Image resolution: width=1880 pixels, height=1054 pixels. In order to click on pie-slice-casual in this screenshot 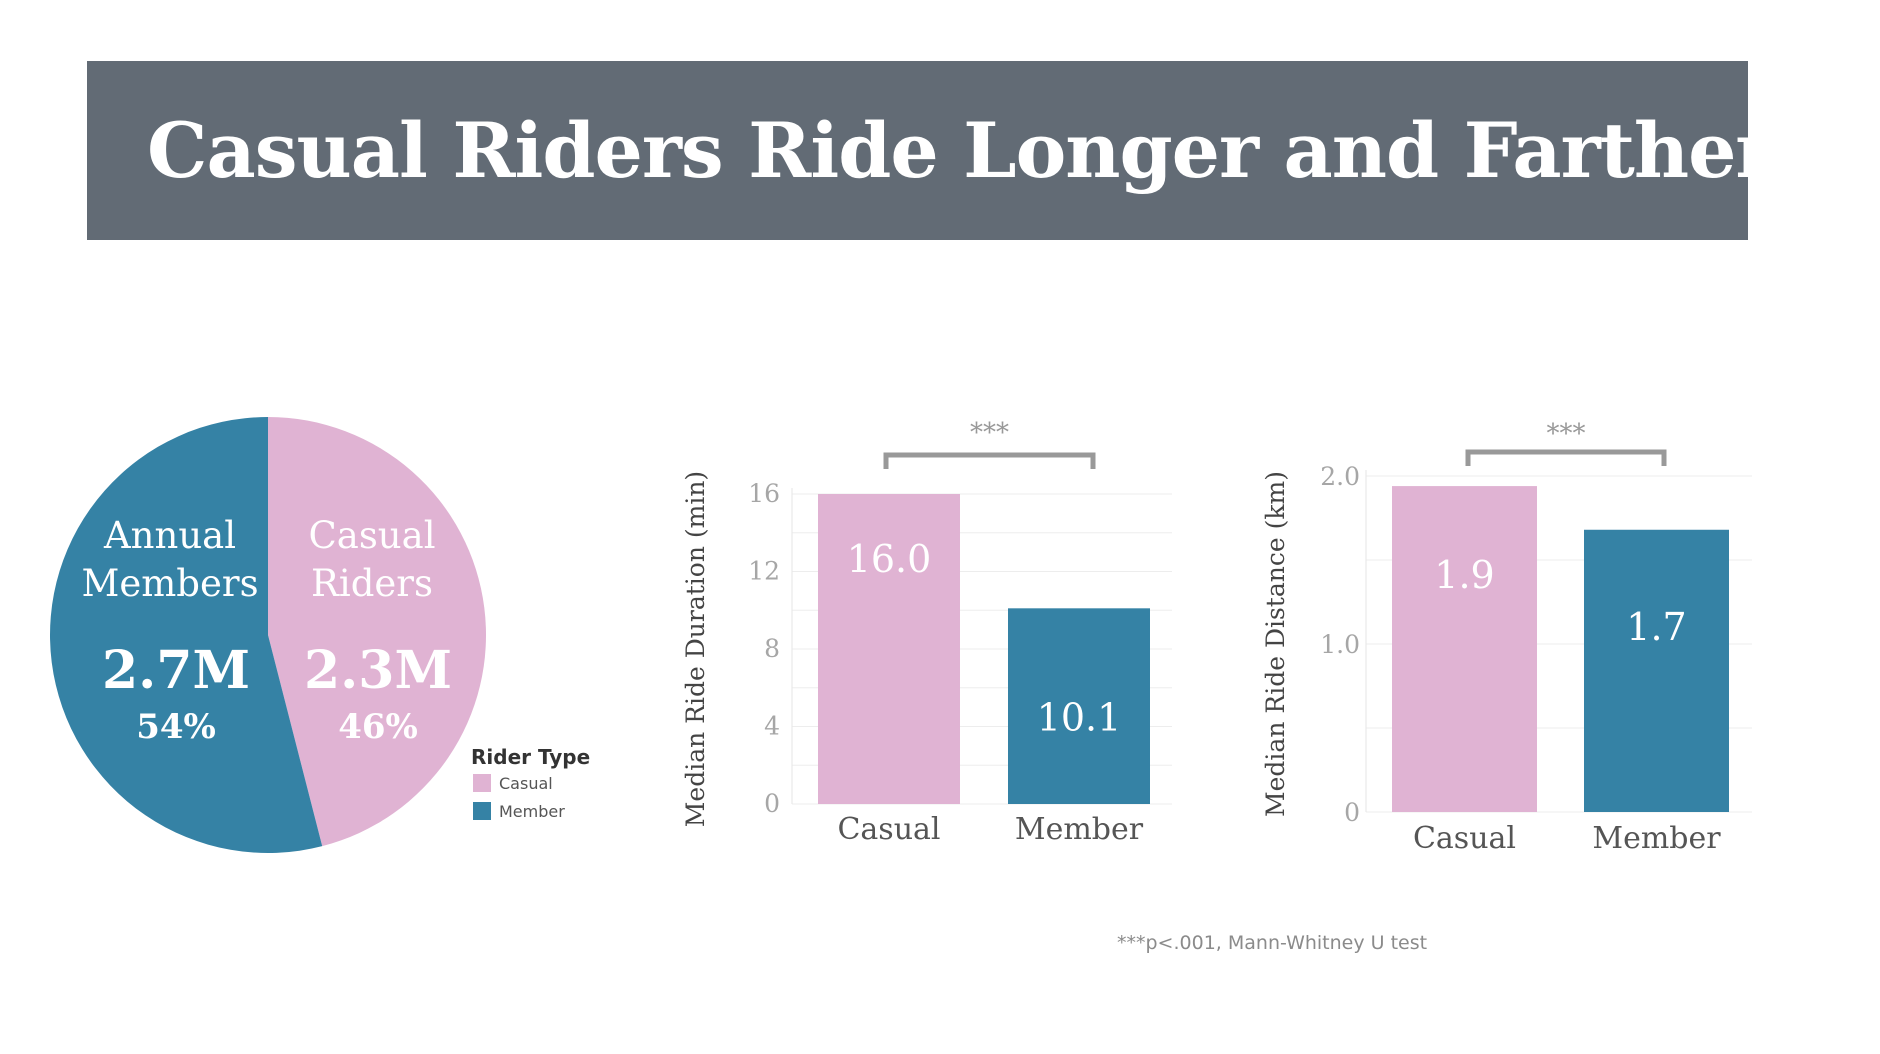, I will do `click(377, 632)`.